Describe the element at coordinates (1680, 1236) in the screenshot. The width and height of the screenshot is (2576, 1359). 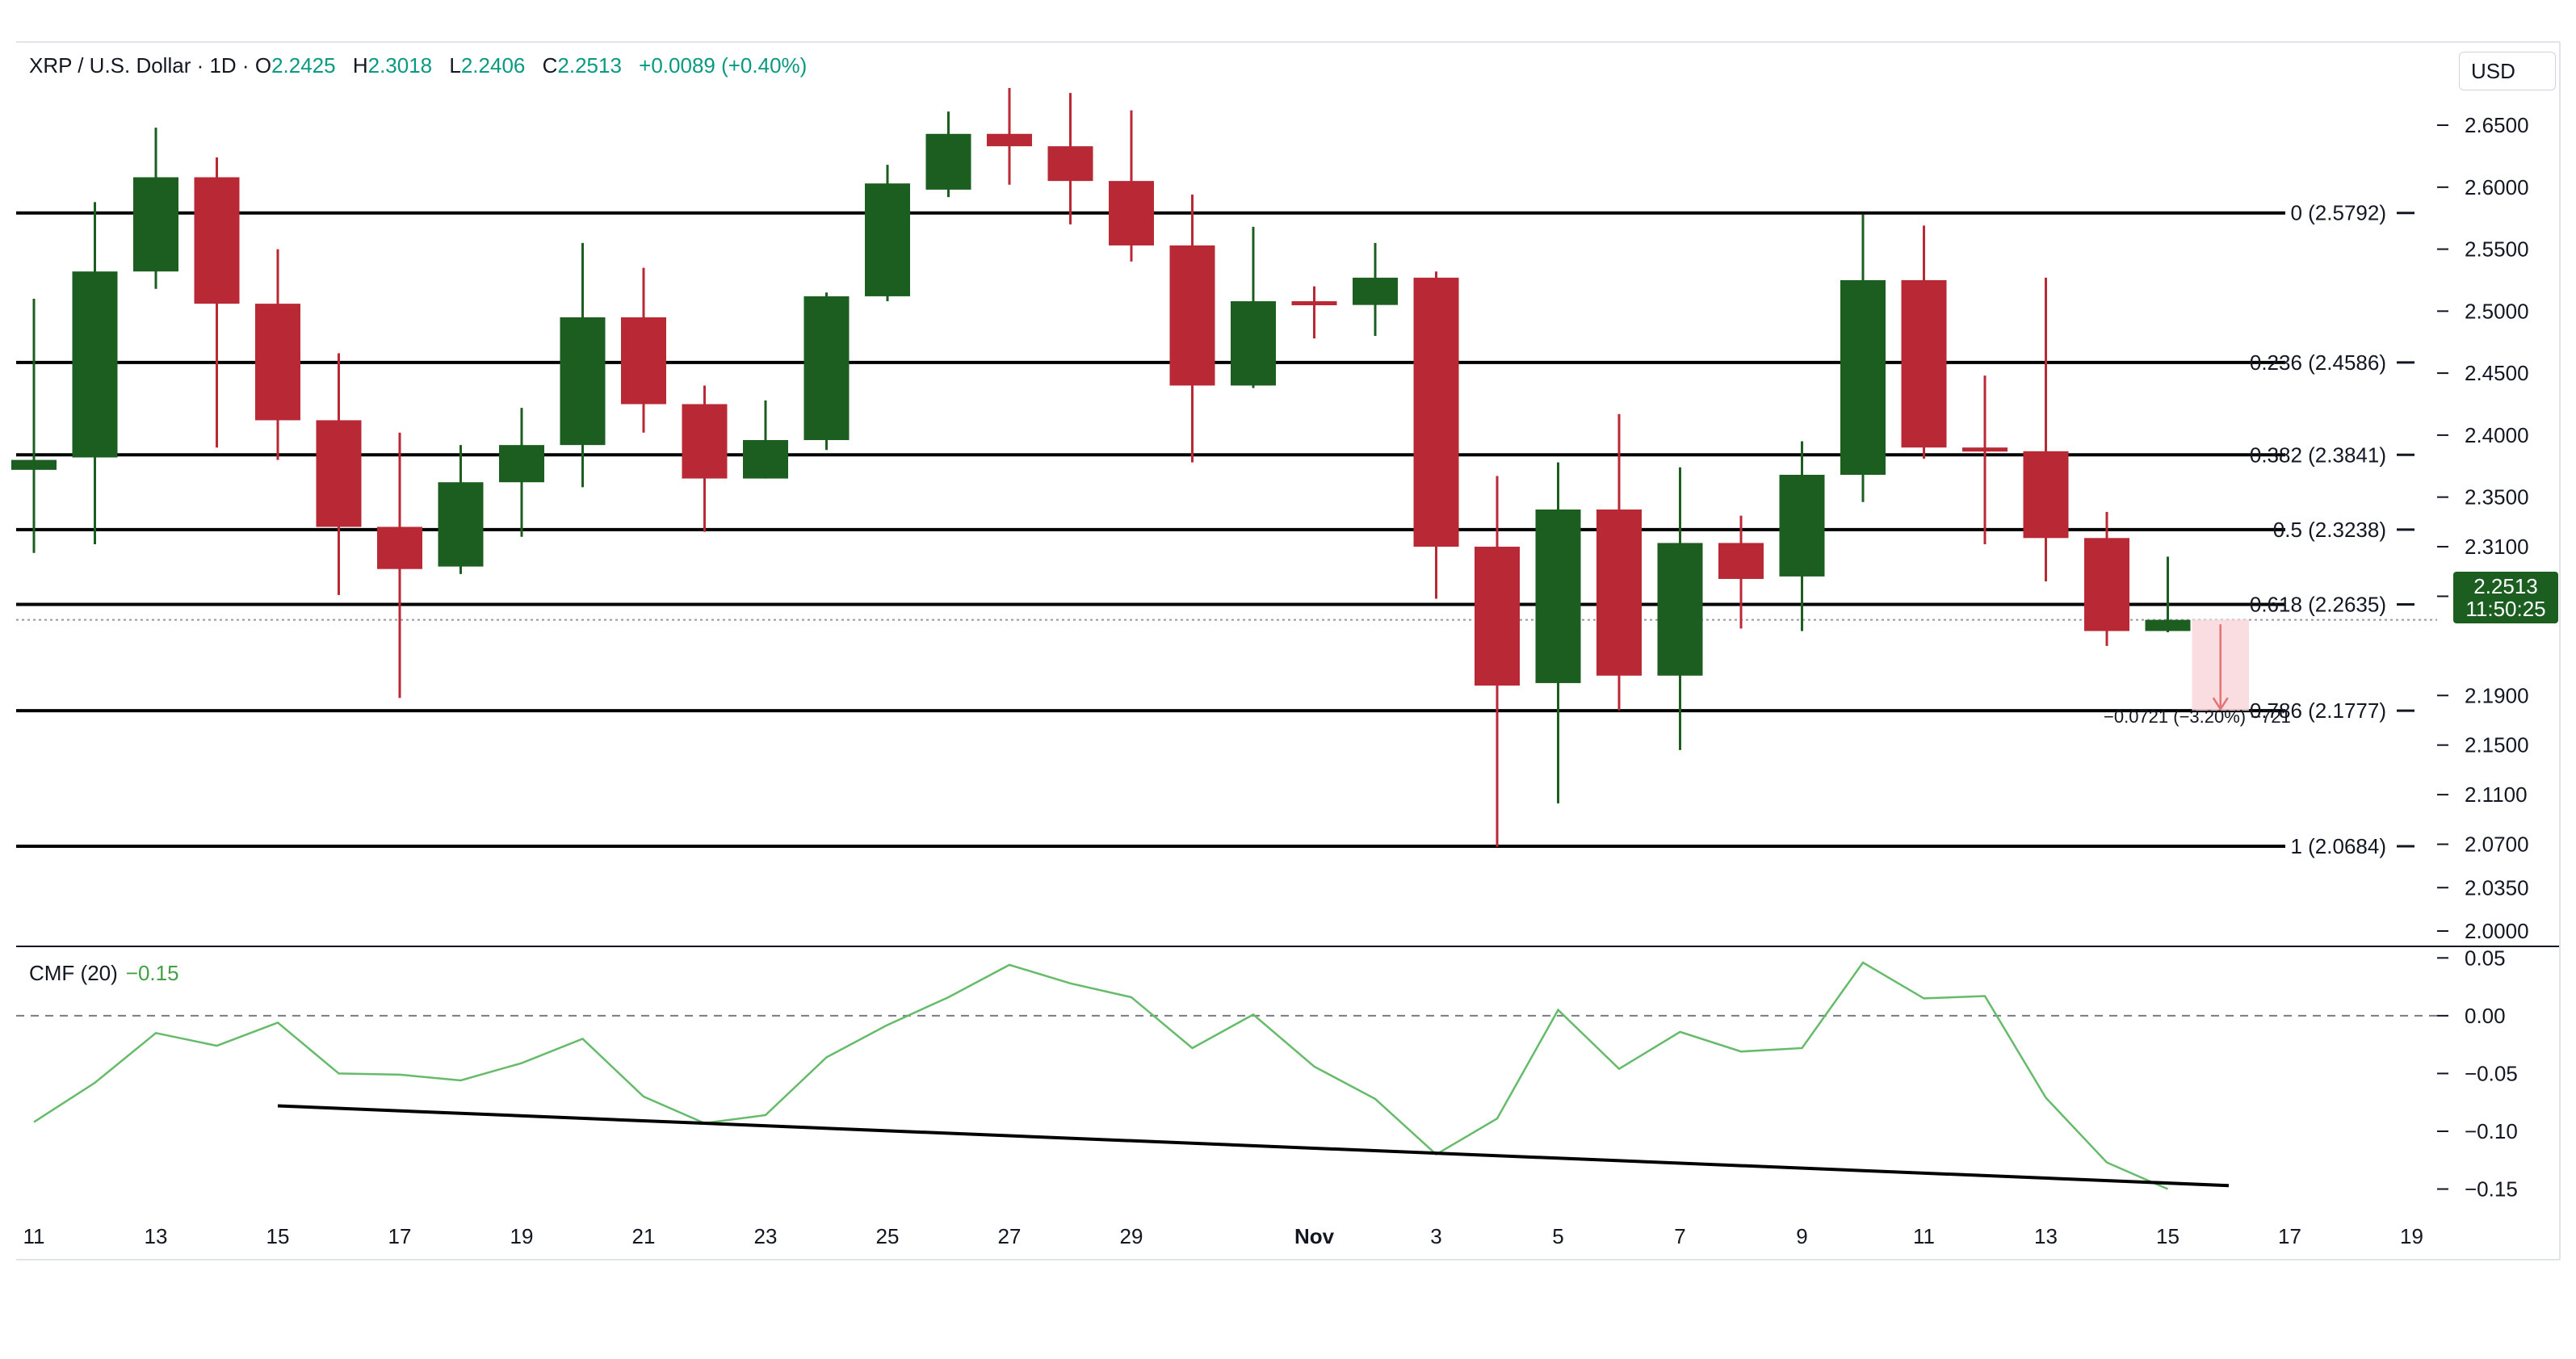
I see `x-axis-label: 7` at that location.